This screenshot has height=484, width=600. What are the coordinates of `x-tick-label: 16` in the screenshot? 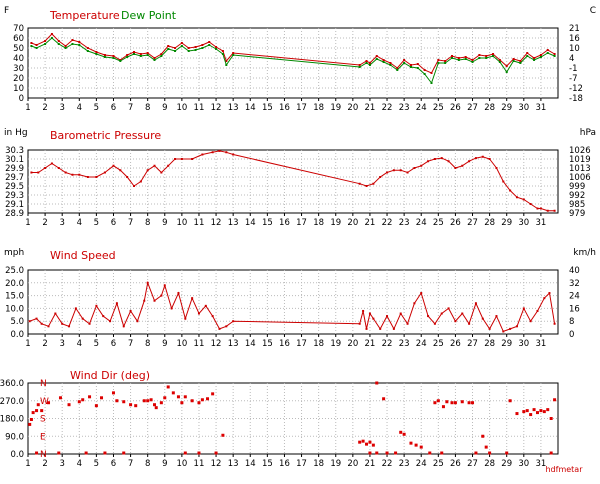 It's located at (284, 108).